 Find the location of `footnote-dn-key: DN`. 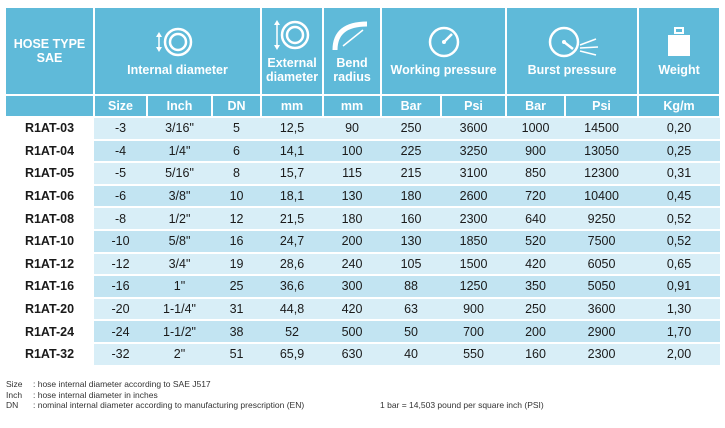

footnote-dn-key: DN is located at coordinates (12, 405).